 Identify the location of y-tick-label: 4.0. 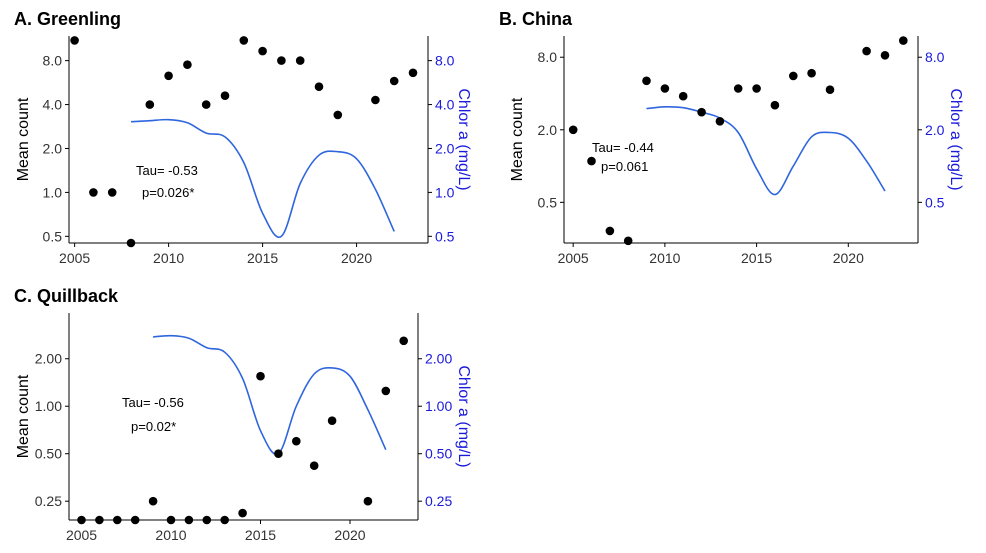
(53, 105).